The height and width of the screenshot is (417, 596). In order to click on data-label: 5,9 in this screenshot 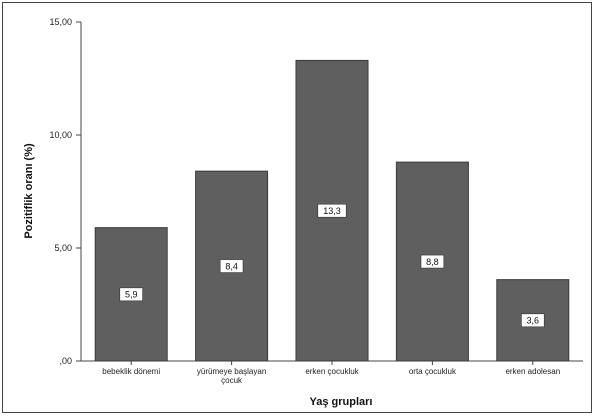, I will do `click(131, 295)`.